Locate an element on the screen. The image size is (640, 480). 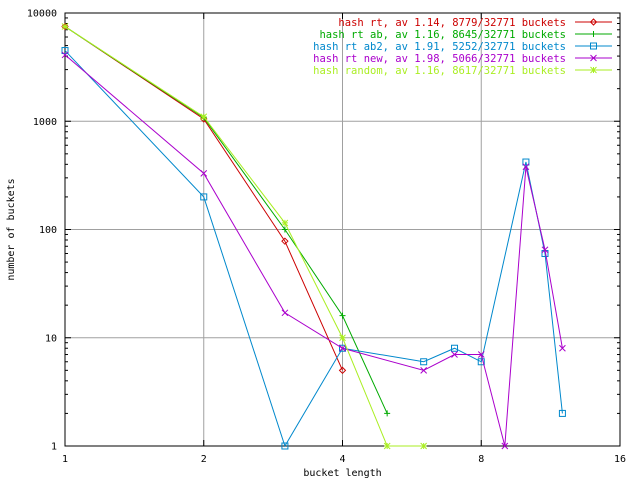
legend-label: hash rt ab, av 1.16, 8645/32771 buckets is located at coordinates (442, 35).